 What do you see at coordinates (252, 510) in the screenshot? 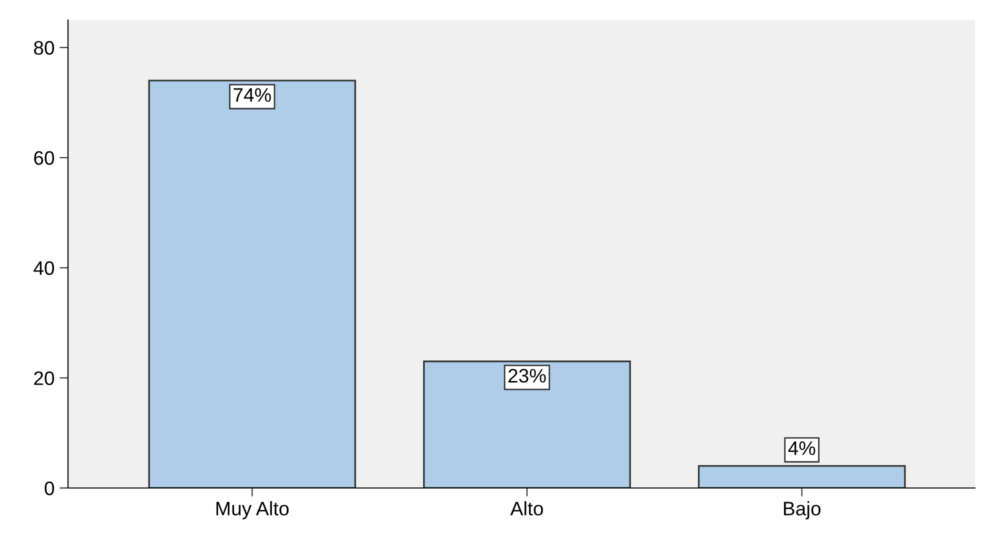
I see `x-tick-label: Muy Alto` at bounding box center [252, 510].